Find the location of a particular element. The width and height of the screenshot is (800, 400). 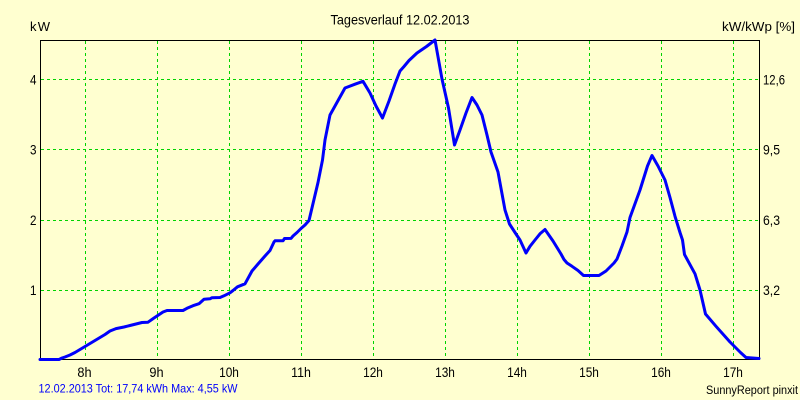

svg-text: Tagesverlauf 12.02.2013 is located at coordinates (400, 20).